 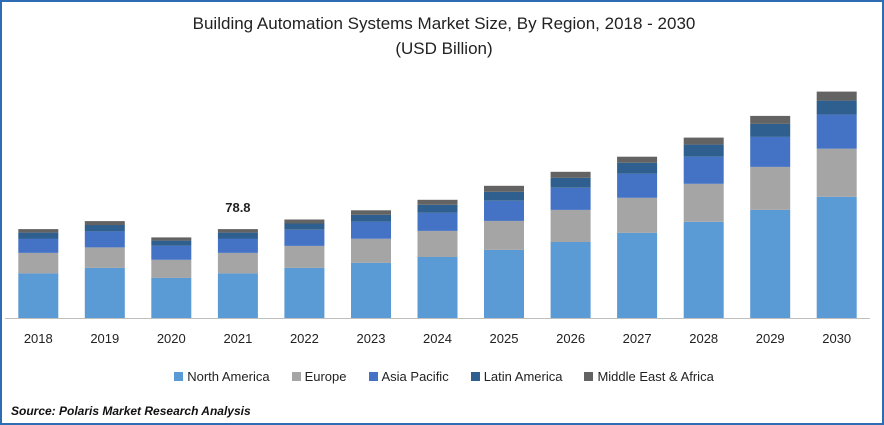 I want to click on bar-segment-2022-middle-east-africa, so click(x=304, y=221).